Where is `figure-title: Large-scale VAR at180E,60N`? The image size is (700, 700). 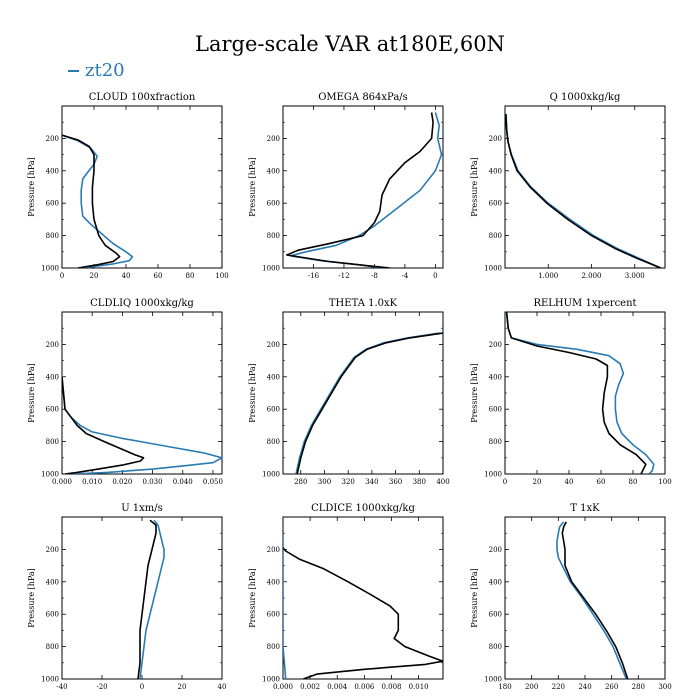 figure-title: Large-scale VAR at180E,60N is located at coordinates (350, 44).